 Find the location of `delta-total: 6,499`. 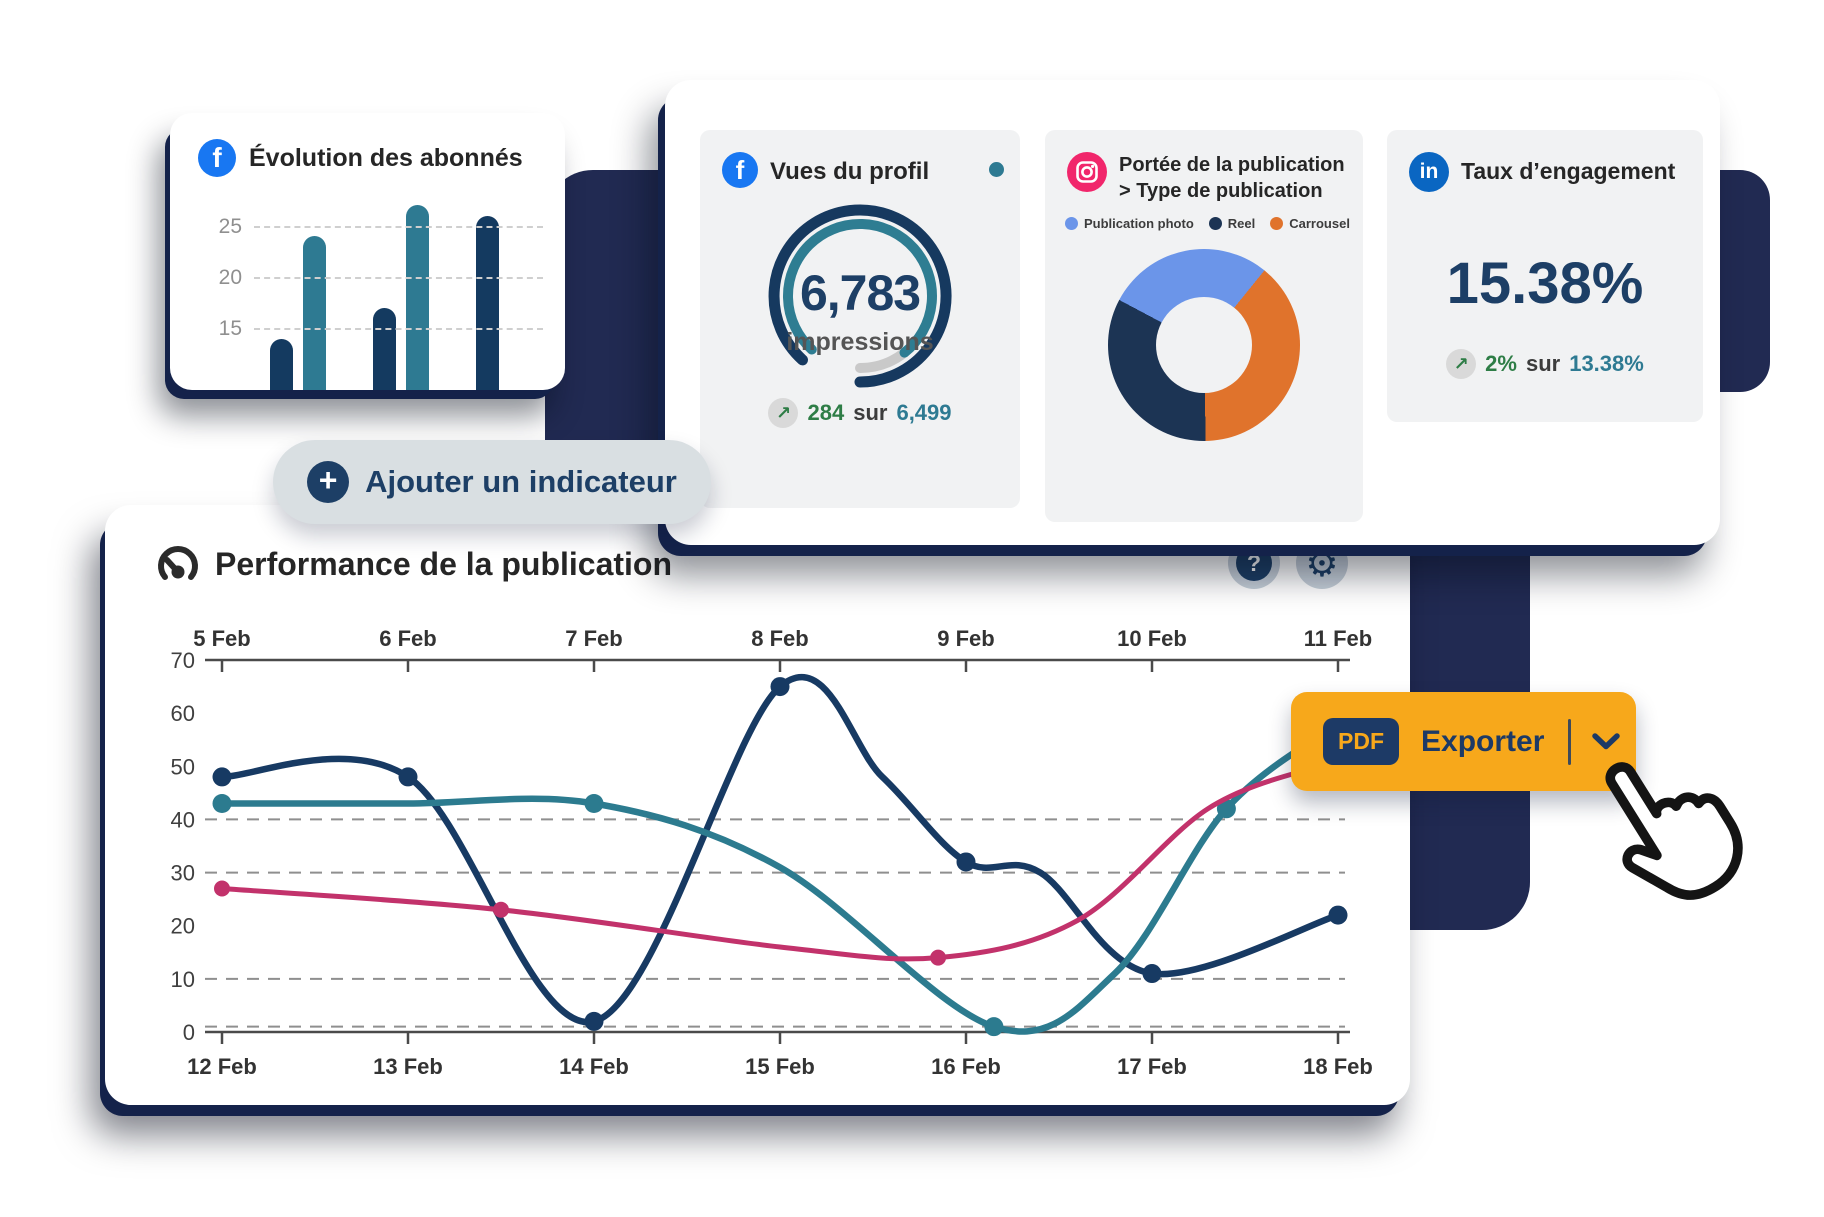

delta-total: 6,499 is located at coordinates (924, 412).